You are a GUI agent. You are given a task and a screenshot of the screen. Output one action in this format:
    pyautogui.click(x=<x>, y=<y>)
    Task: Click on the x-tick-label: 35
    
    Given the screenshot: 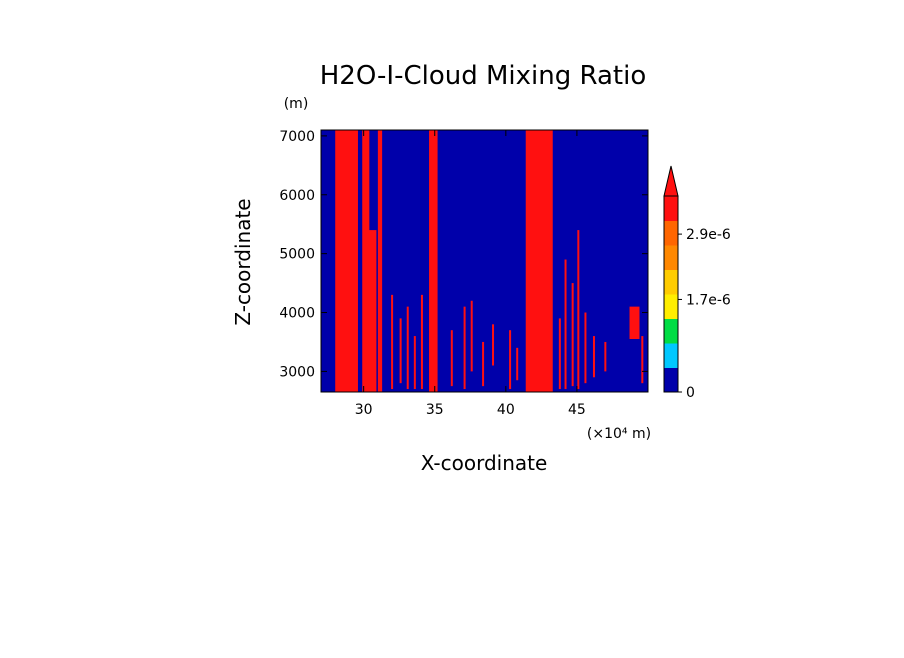 What is the action you would take?
    pyautogui.click(x=435, y=410)
    